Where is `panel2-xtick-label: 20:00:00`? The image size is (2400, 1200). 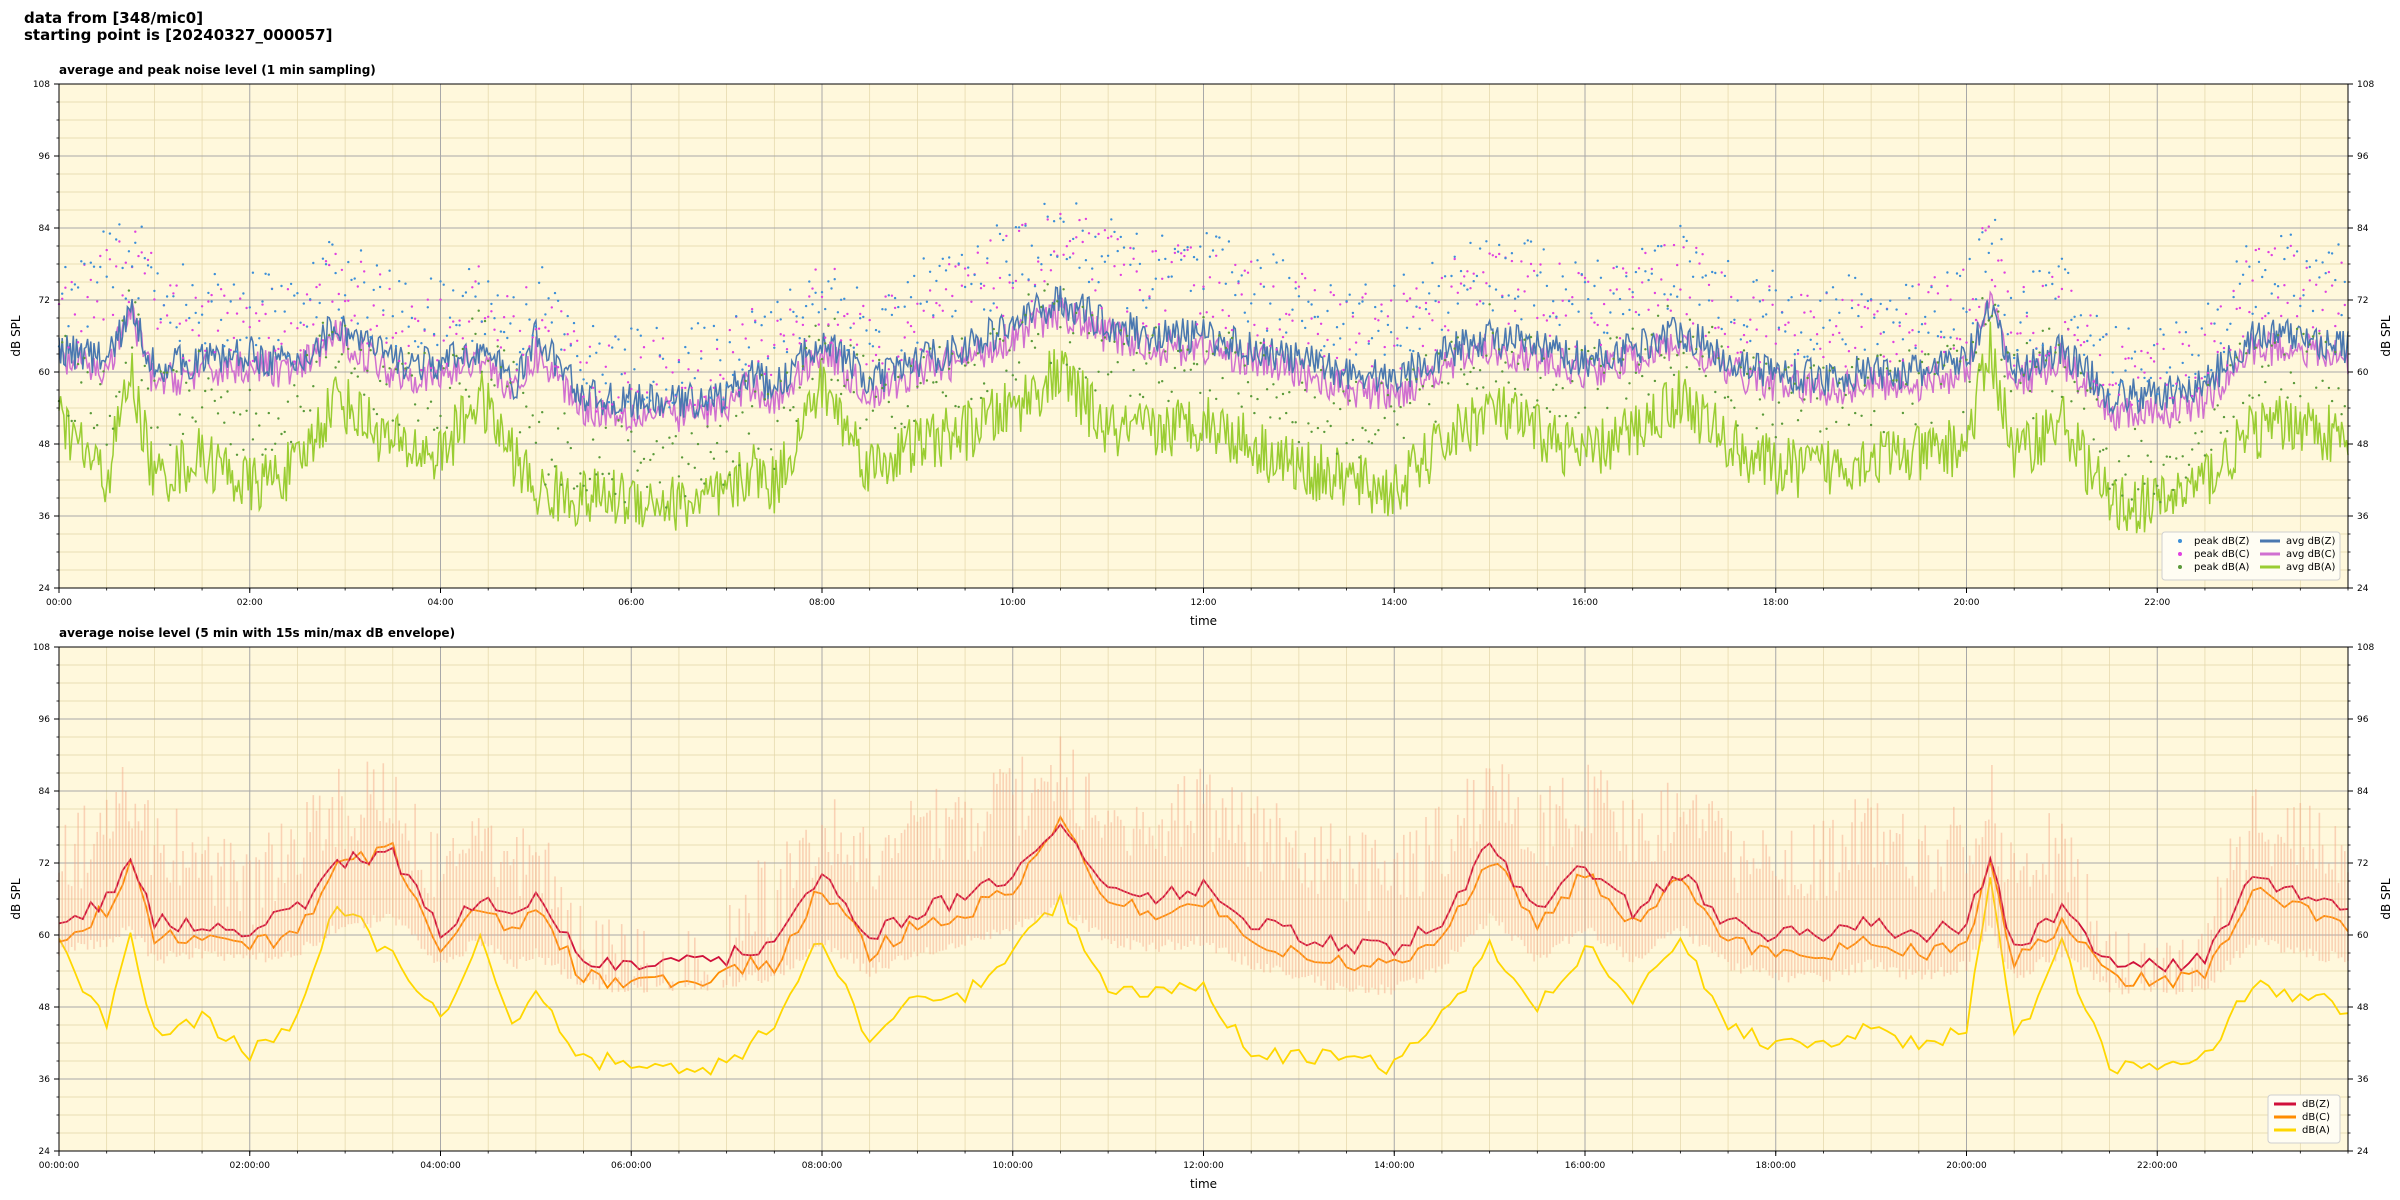 panel2-xtick-label: 20:00:00 is located at coordinates (1966, 1166).